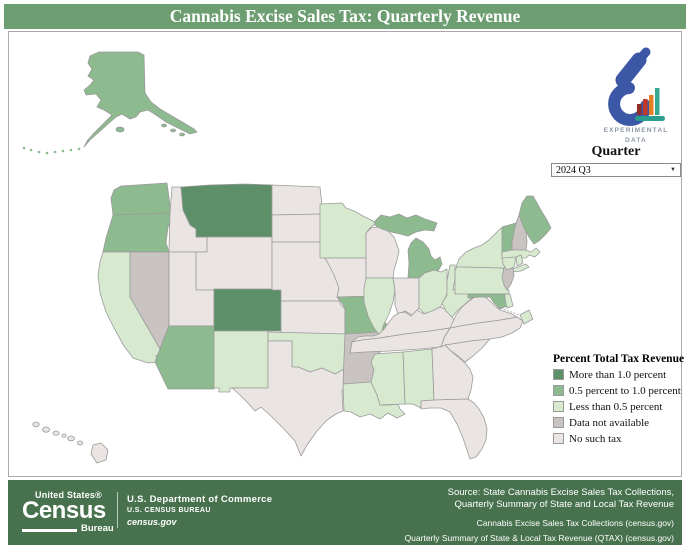 The height and width of the screenshot is (550, 690). Describe the element at coordinates (141, 199) in the screenshot. I see `state-WA` at that location.